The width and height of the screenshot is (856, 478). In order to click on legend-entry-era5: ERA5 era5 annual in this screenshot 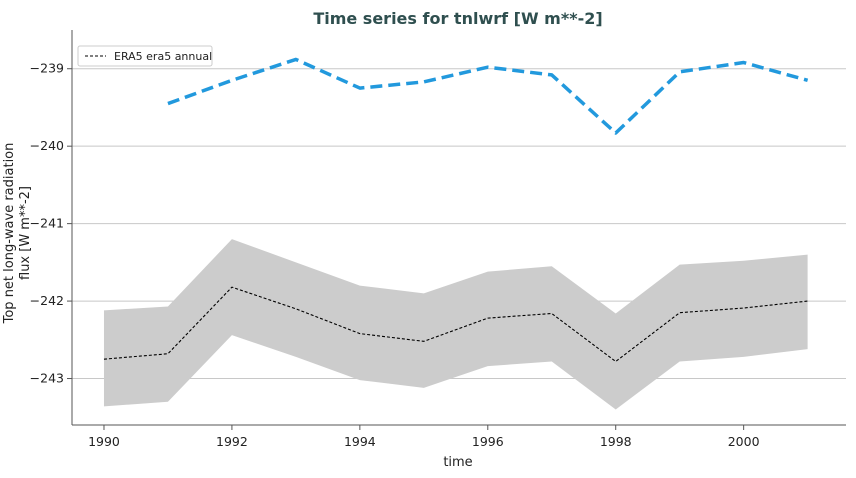, I will do `click(163, 56)`.